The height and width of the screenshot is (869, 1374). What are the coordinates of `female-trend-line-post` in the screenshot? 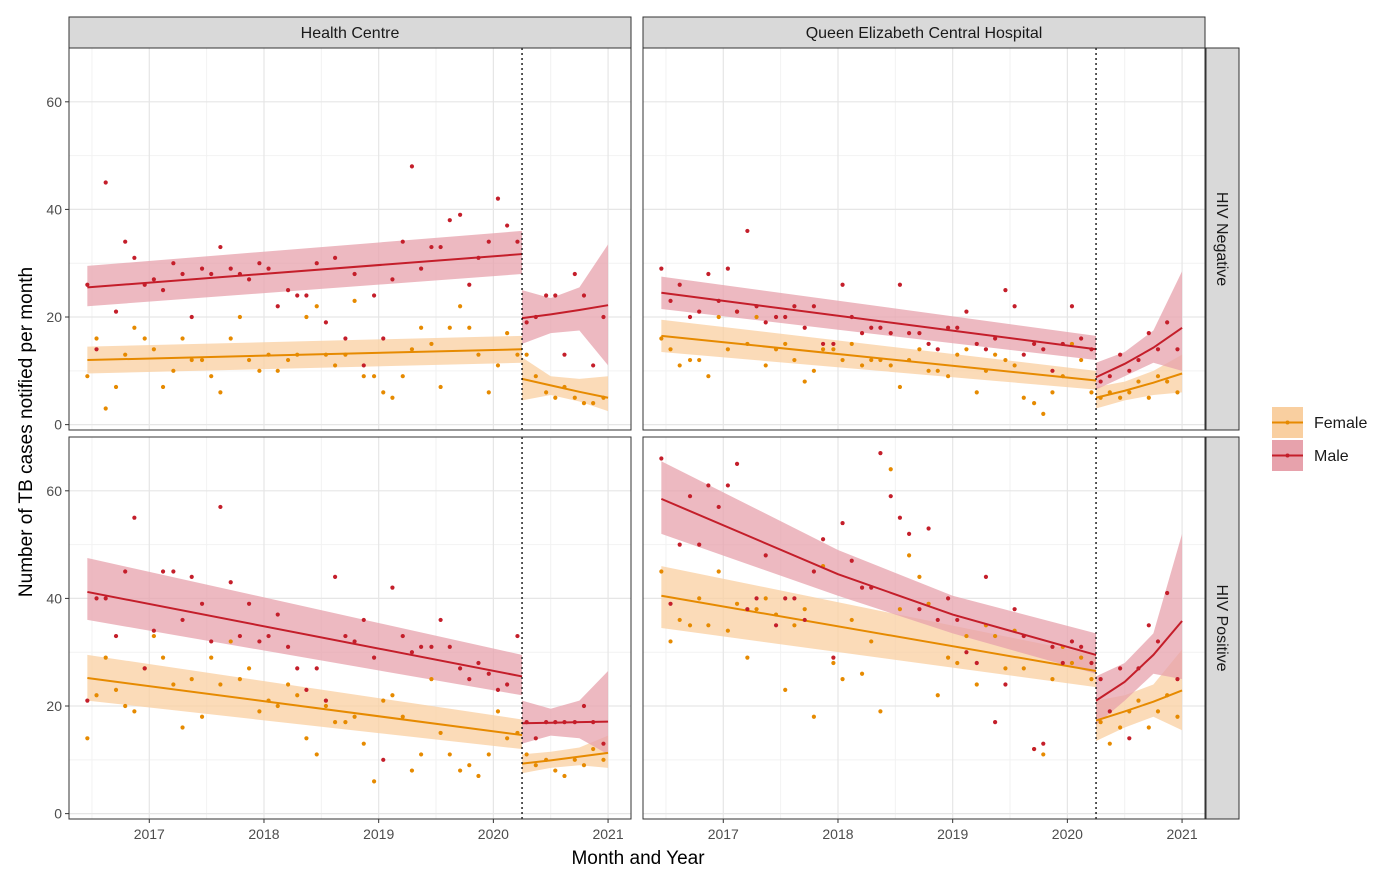 It's located at (565, 758).